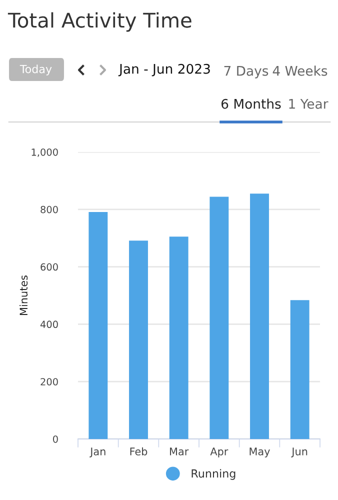 The width and height of the screenshot is (338, 500). I want to click on y-axis-title: Minutes, so click(24, 295).